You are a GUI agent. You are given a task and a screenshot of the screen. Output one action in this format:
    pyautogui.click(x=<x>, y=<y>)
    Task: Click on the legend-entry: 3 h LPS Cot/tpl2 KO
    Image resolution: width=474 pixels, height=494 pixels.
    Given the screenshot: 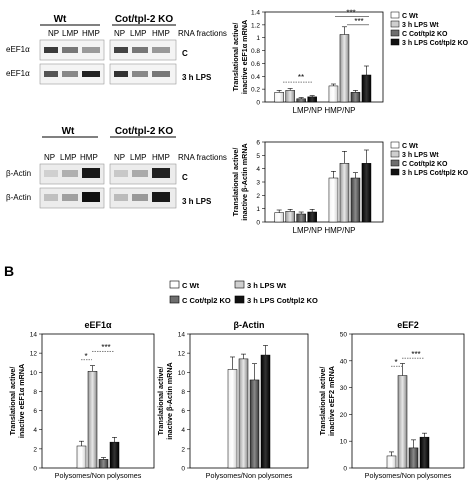 What is the action you would take?
    pyautogui.click(x=435, y=173)
    